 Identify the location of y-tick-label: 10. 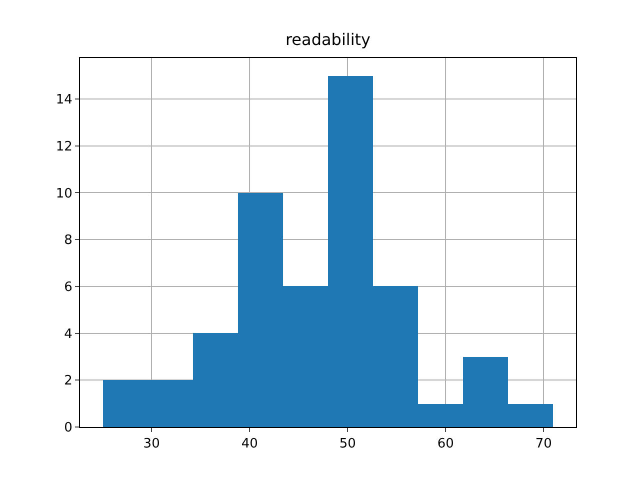
(64, 194).